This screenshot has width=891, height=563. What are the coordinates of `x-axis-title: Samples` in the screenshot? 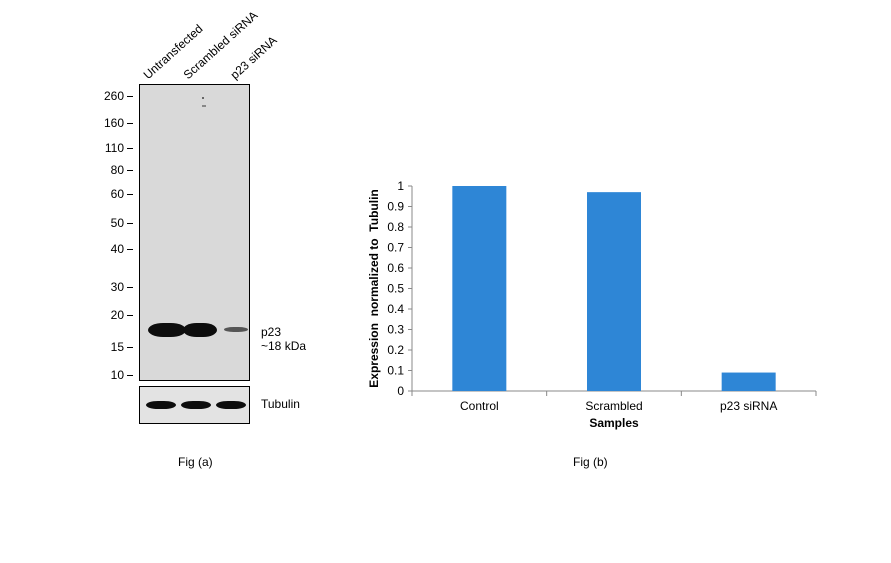 It's located at (614, 423).